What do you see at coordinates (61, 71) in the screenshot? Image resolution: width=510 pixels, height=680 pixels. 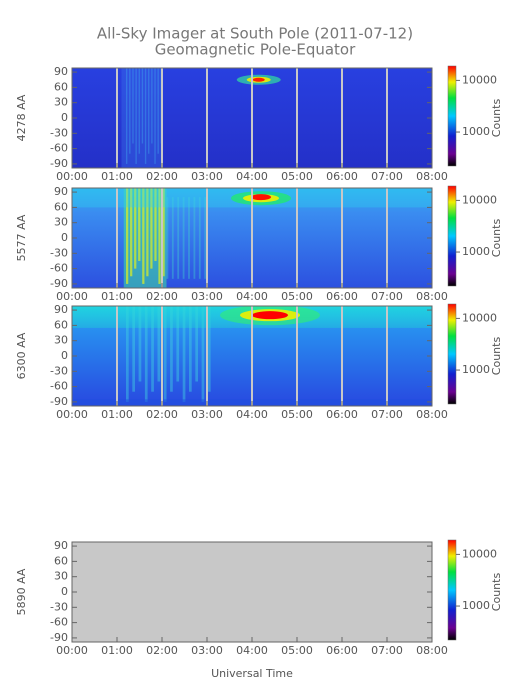 I see `y-tick-label: 90` at bounding box center [61, 71].